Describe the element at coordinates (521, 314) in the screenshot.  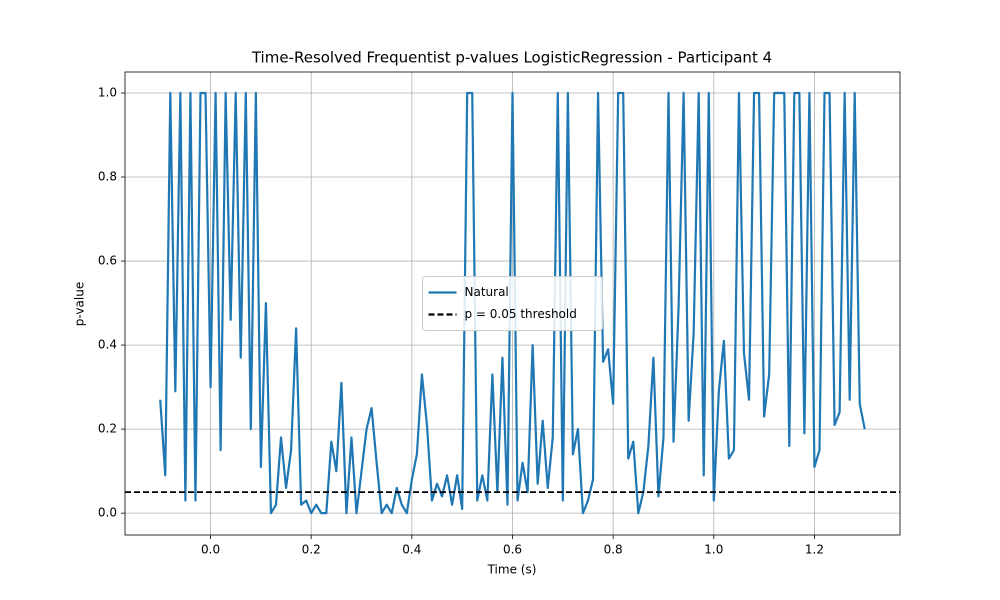
I see `legend-label: p = 0.05 threshold` at that location.